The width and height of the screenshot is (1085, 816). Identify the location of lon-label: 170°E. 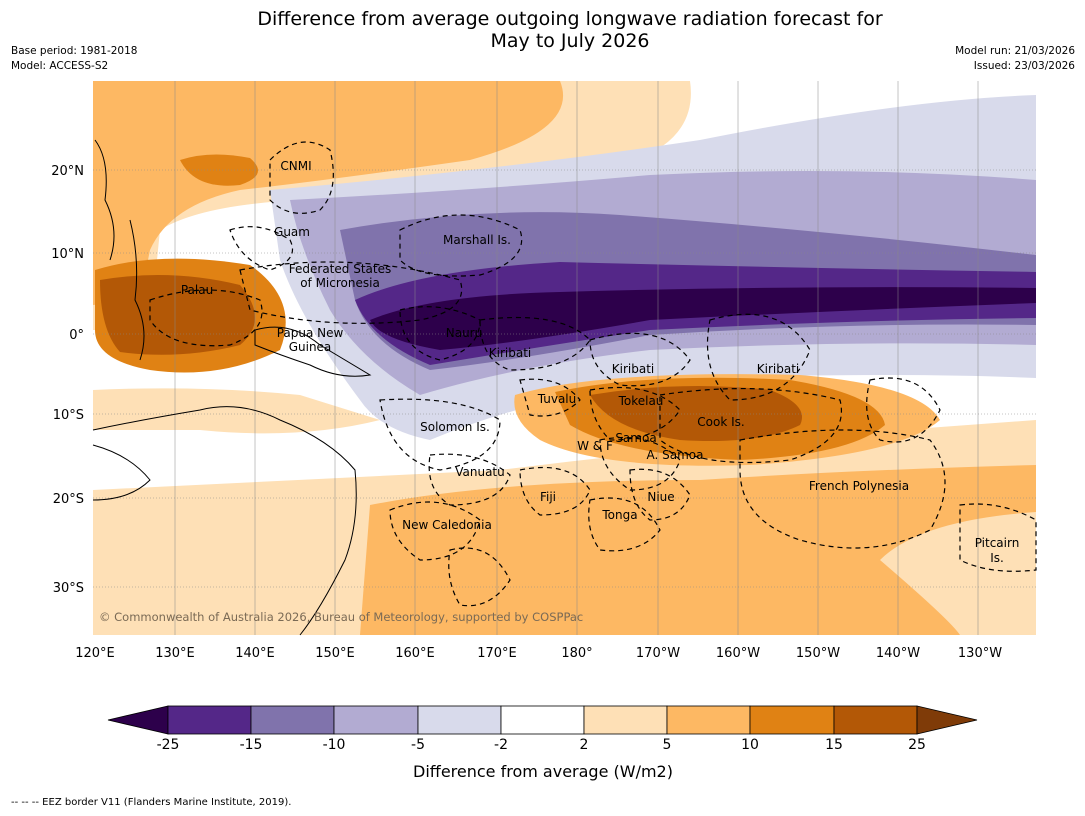
(497, 653).